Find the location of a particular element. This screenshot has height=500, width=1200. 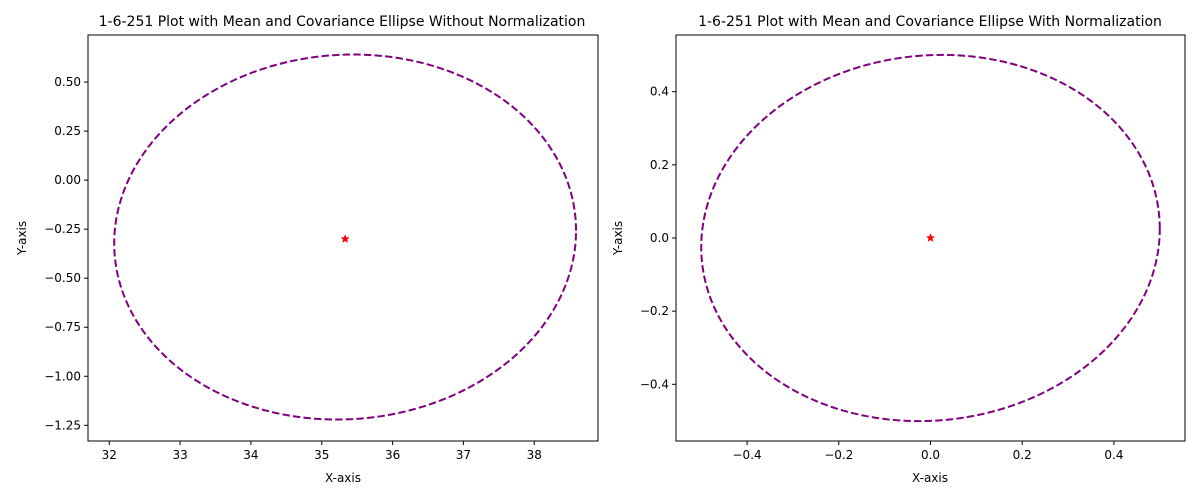

x-tick-label: 32 is located at coordinates (109, 455).